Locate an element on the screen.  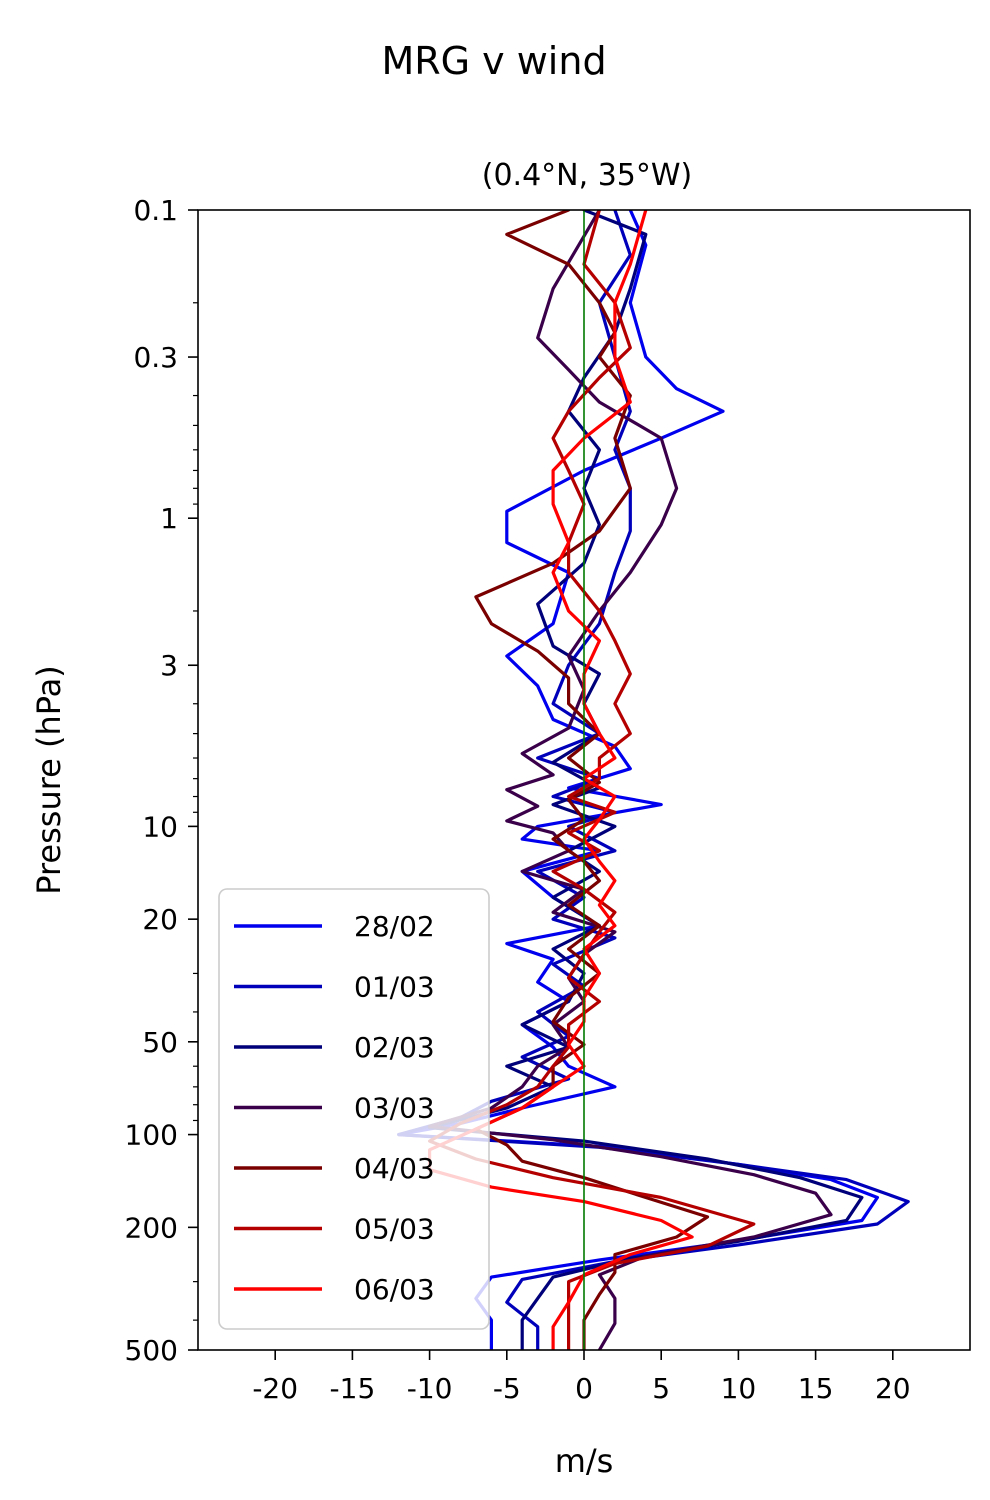
x-tick-label: -5 is located at coordinates (507, 1388).